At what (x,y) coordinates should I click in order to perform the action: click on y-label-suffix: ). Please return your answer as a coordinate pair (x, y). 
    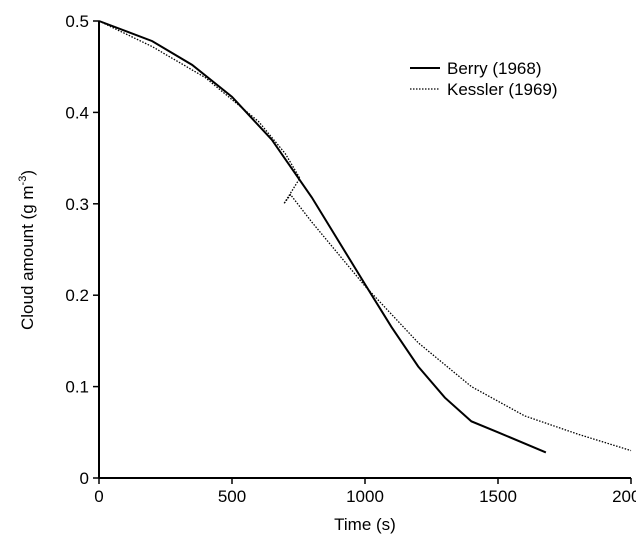
    Looking at the image, I should click on (27, 173).